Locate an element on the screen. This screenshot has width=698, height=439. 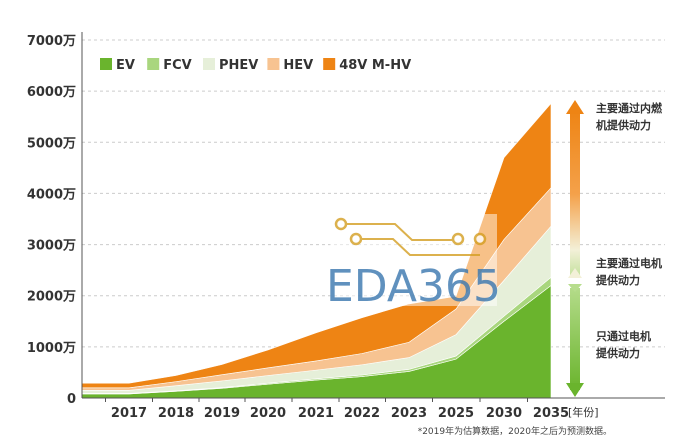
legend-label: HEV is located at coordinates (298, 65).